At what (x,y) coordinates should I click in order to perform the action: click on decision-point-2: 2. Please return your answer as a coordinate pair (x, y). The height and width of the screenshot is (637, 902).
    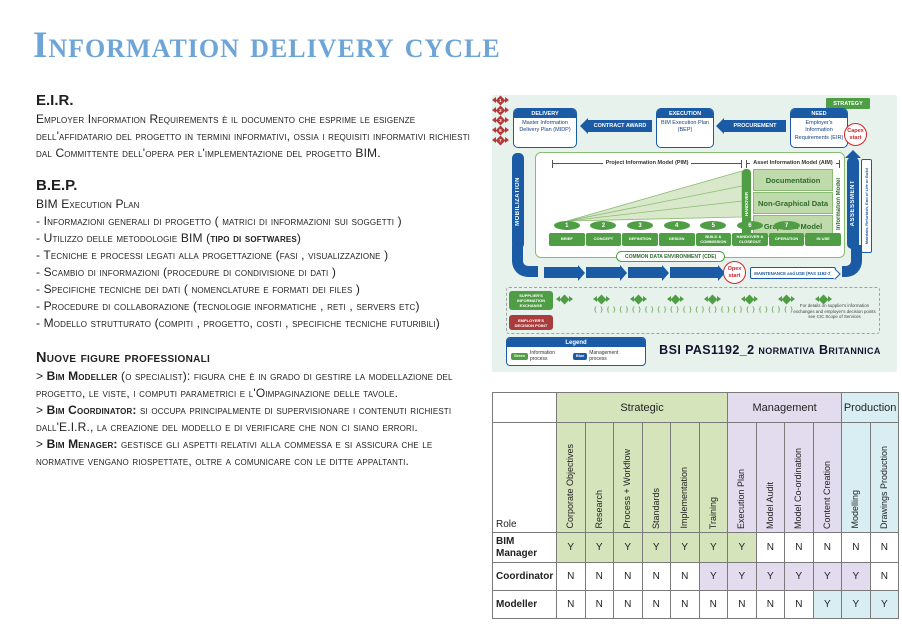
    Looking at the image, I should click on (500, 110).